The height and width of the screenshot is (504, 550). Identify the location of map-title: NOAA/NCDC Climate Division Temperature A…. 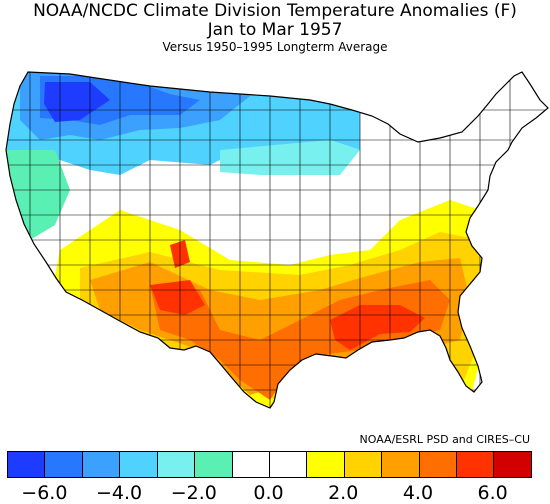
(275, 11).